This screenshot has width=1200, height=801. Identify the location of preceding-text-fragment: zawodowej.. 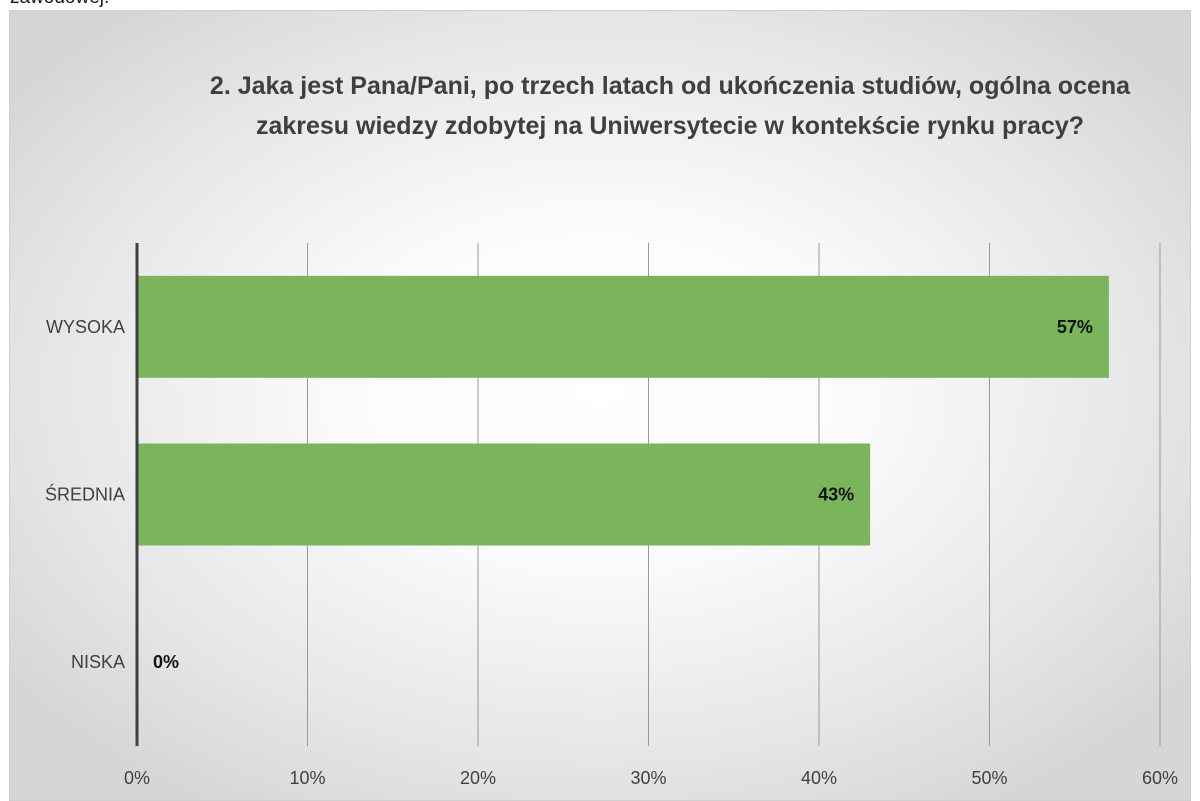
(59, 4).